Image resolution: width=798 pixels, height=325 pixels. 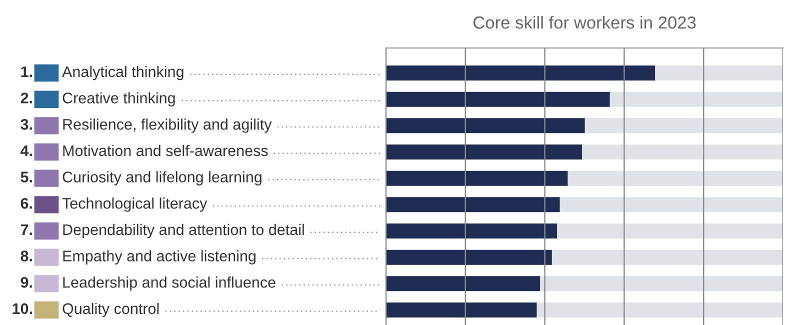 I want to click on category-label: 2. Creative thinking, so click(x=97, y=99).